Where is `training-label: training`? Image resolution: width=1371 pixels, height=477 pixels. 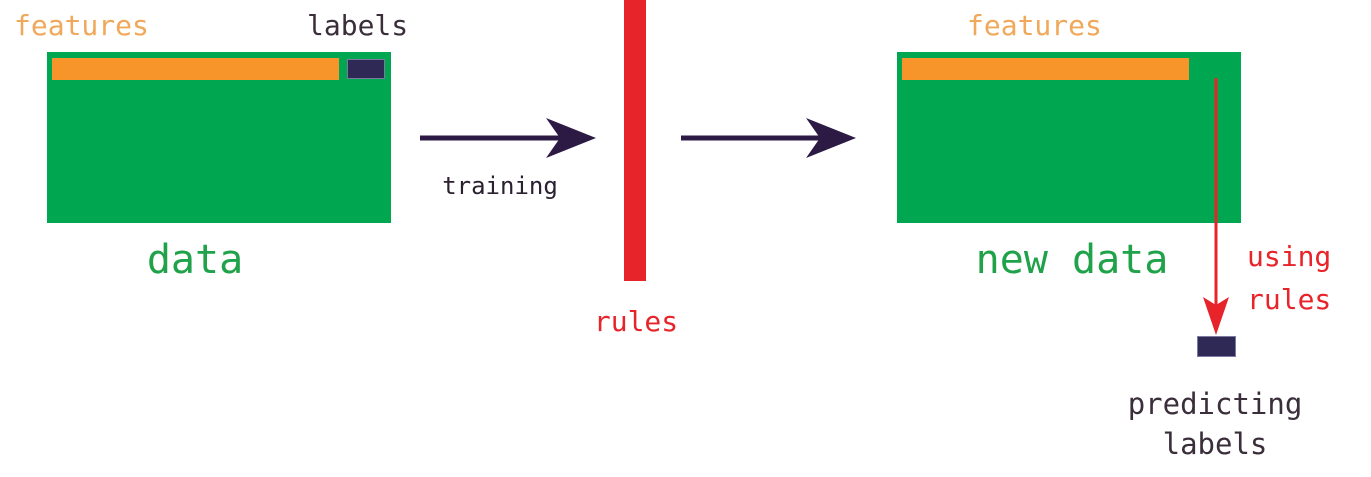
training-label: training is located at coordinates (500, 186).